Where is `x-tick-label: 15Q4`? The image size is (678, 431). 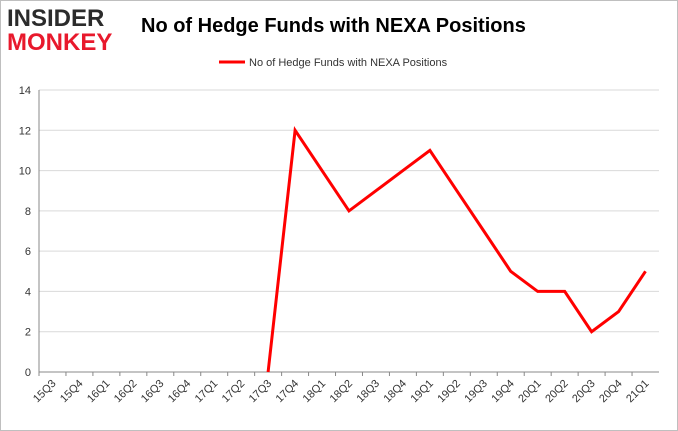
x-tick-label: 15Q4 is located at coordinates (72, 392).